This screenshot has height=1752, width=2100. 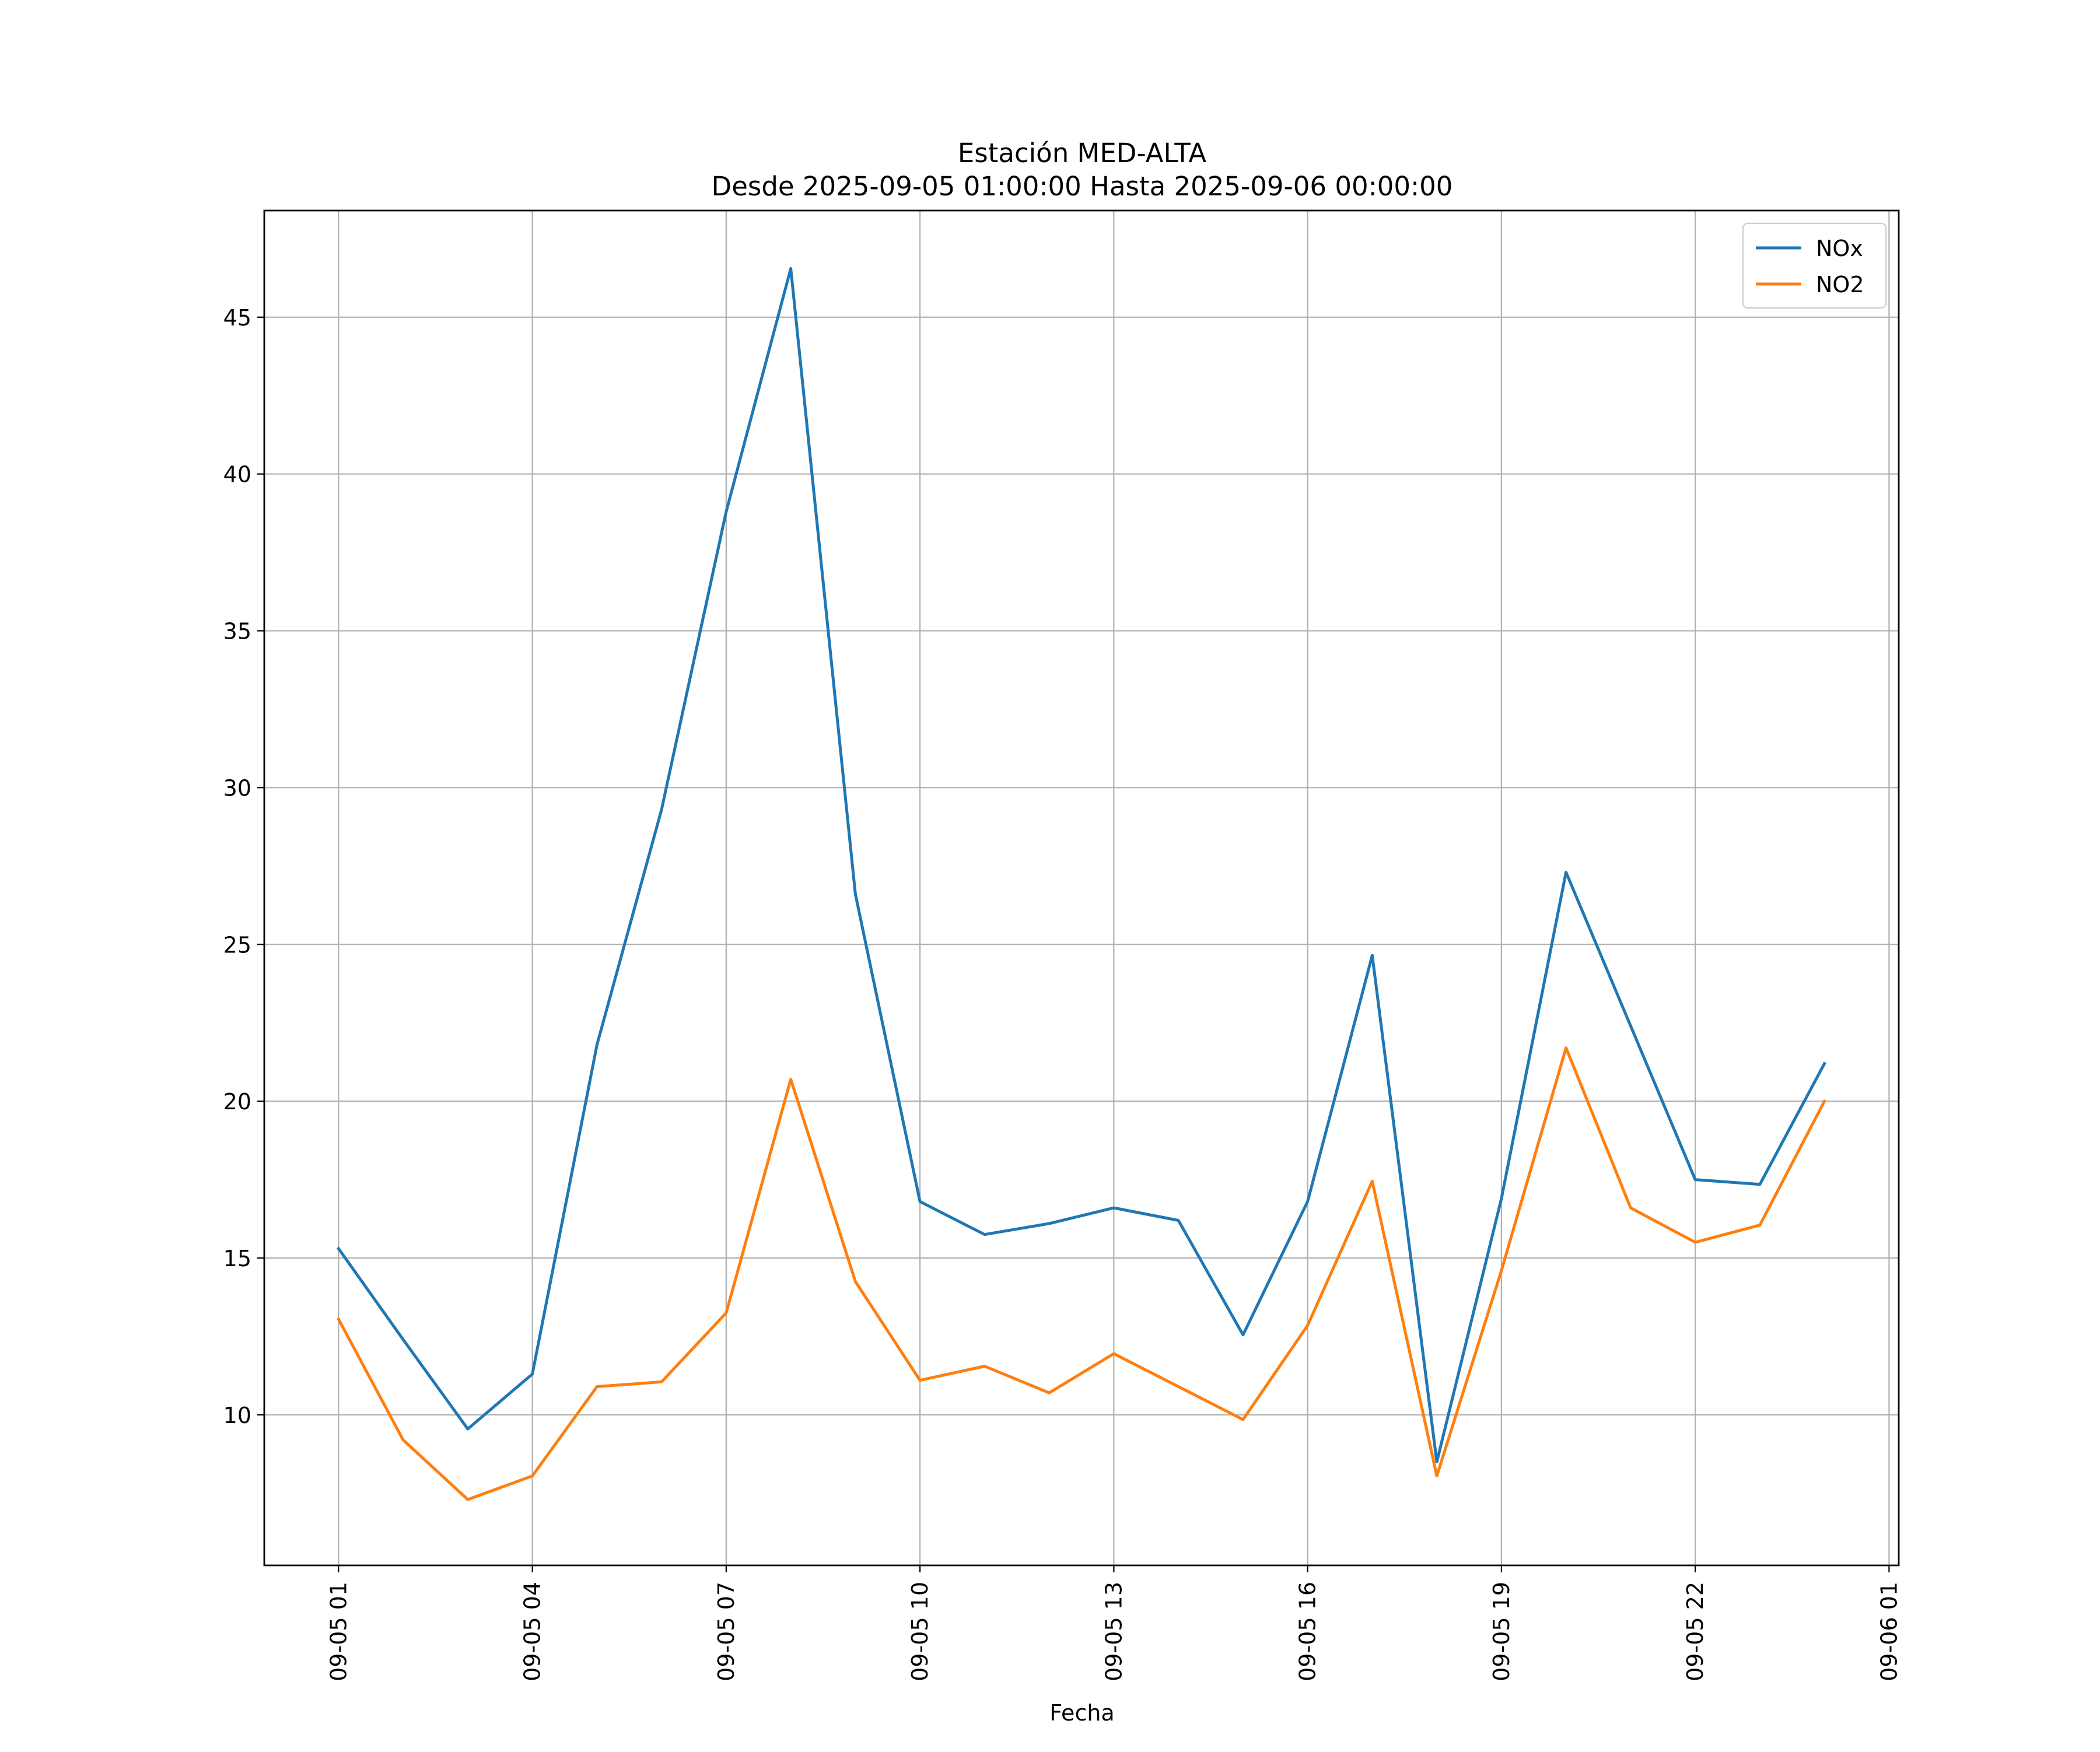 What do you see at coordinates (1081, 1713) in the screenshot?
I see `x-axis-label: Fecha` at bounding box center [1081, 1713].